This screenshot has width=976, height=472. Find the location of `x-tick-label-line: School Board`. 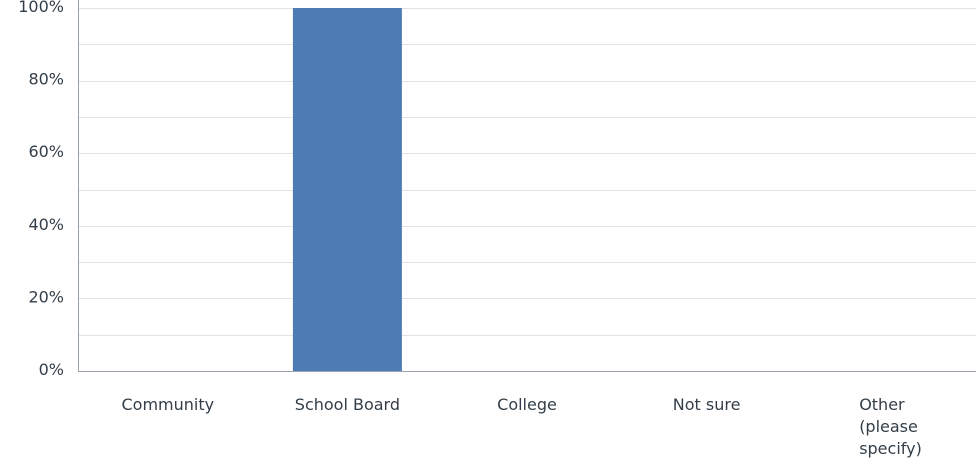

x-tick-label-line: School Board is located at coordinates (347, 404).